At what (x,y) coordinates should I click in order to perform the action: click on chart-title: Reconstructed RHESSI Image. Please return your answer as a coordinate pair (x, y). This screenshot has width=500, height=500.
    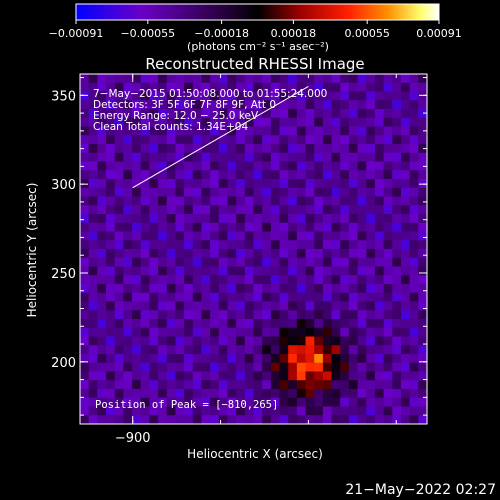
    Looking at the image, I should click on (254, 64).